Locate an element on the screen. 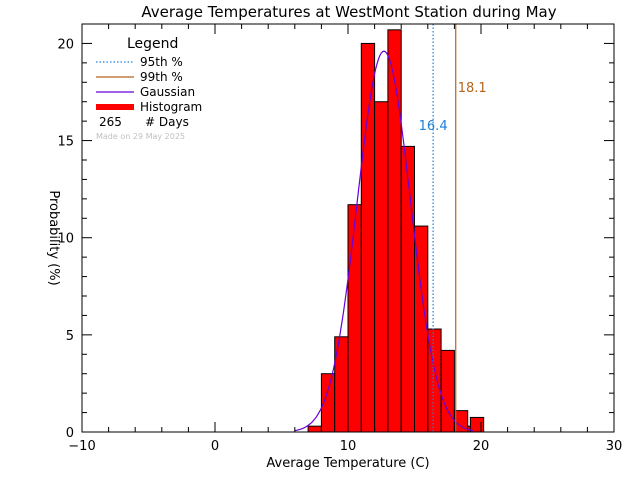 This screenshot has width=640, height=480. x-axis-label: Average Temperature (C) is located at coordinates (347, 463).